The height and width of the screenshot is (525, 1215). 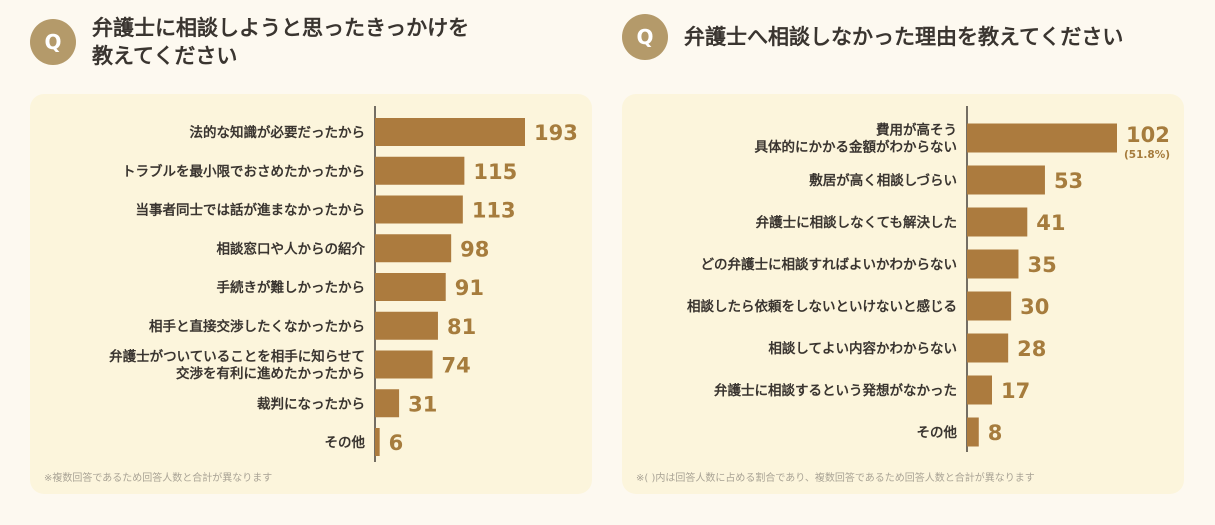 What do you see at coordinates (856, 222) in the screenshot?
I see `category-label: 弁護士に相談しなくても解決した` at bounding box center [856, 222].